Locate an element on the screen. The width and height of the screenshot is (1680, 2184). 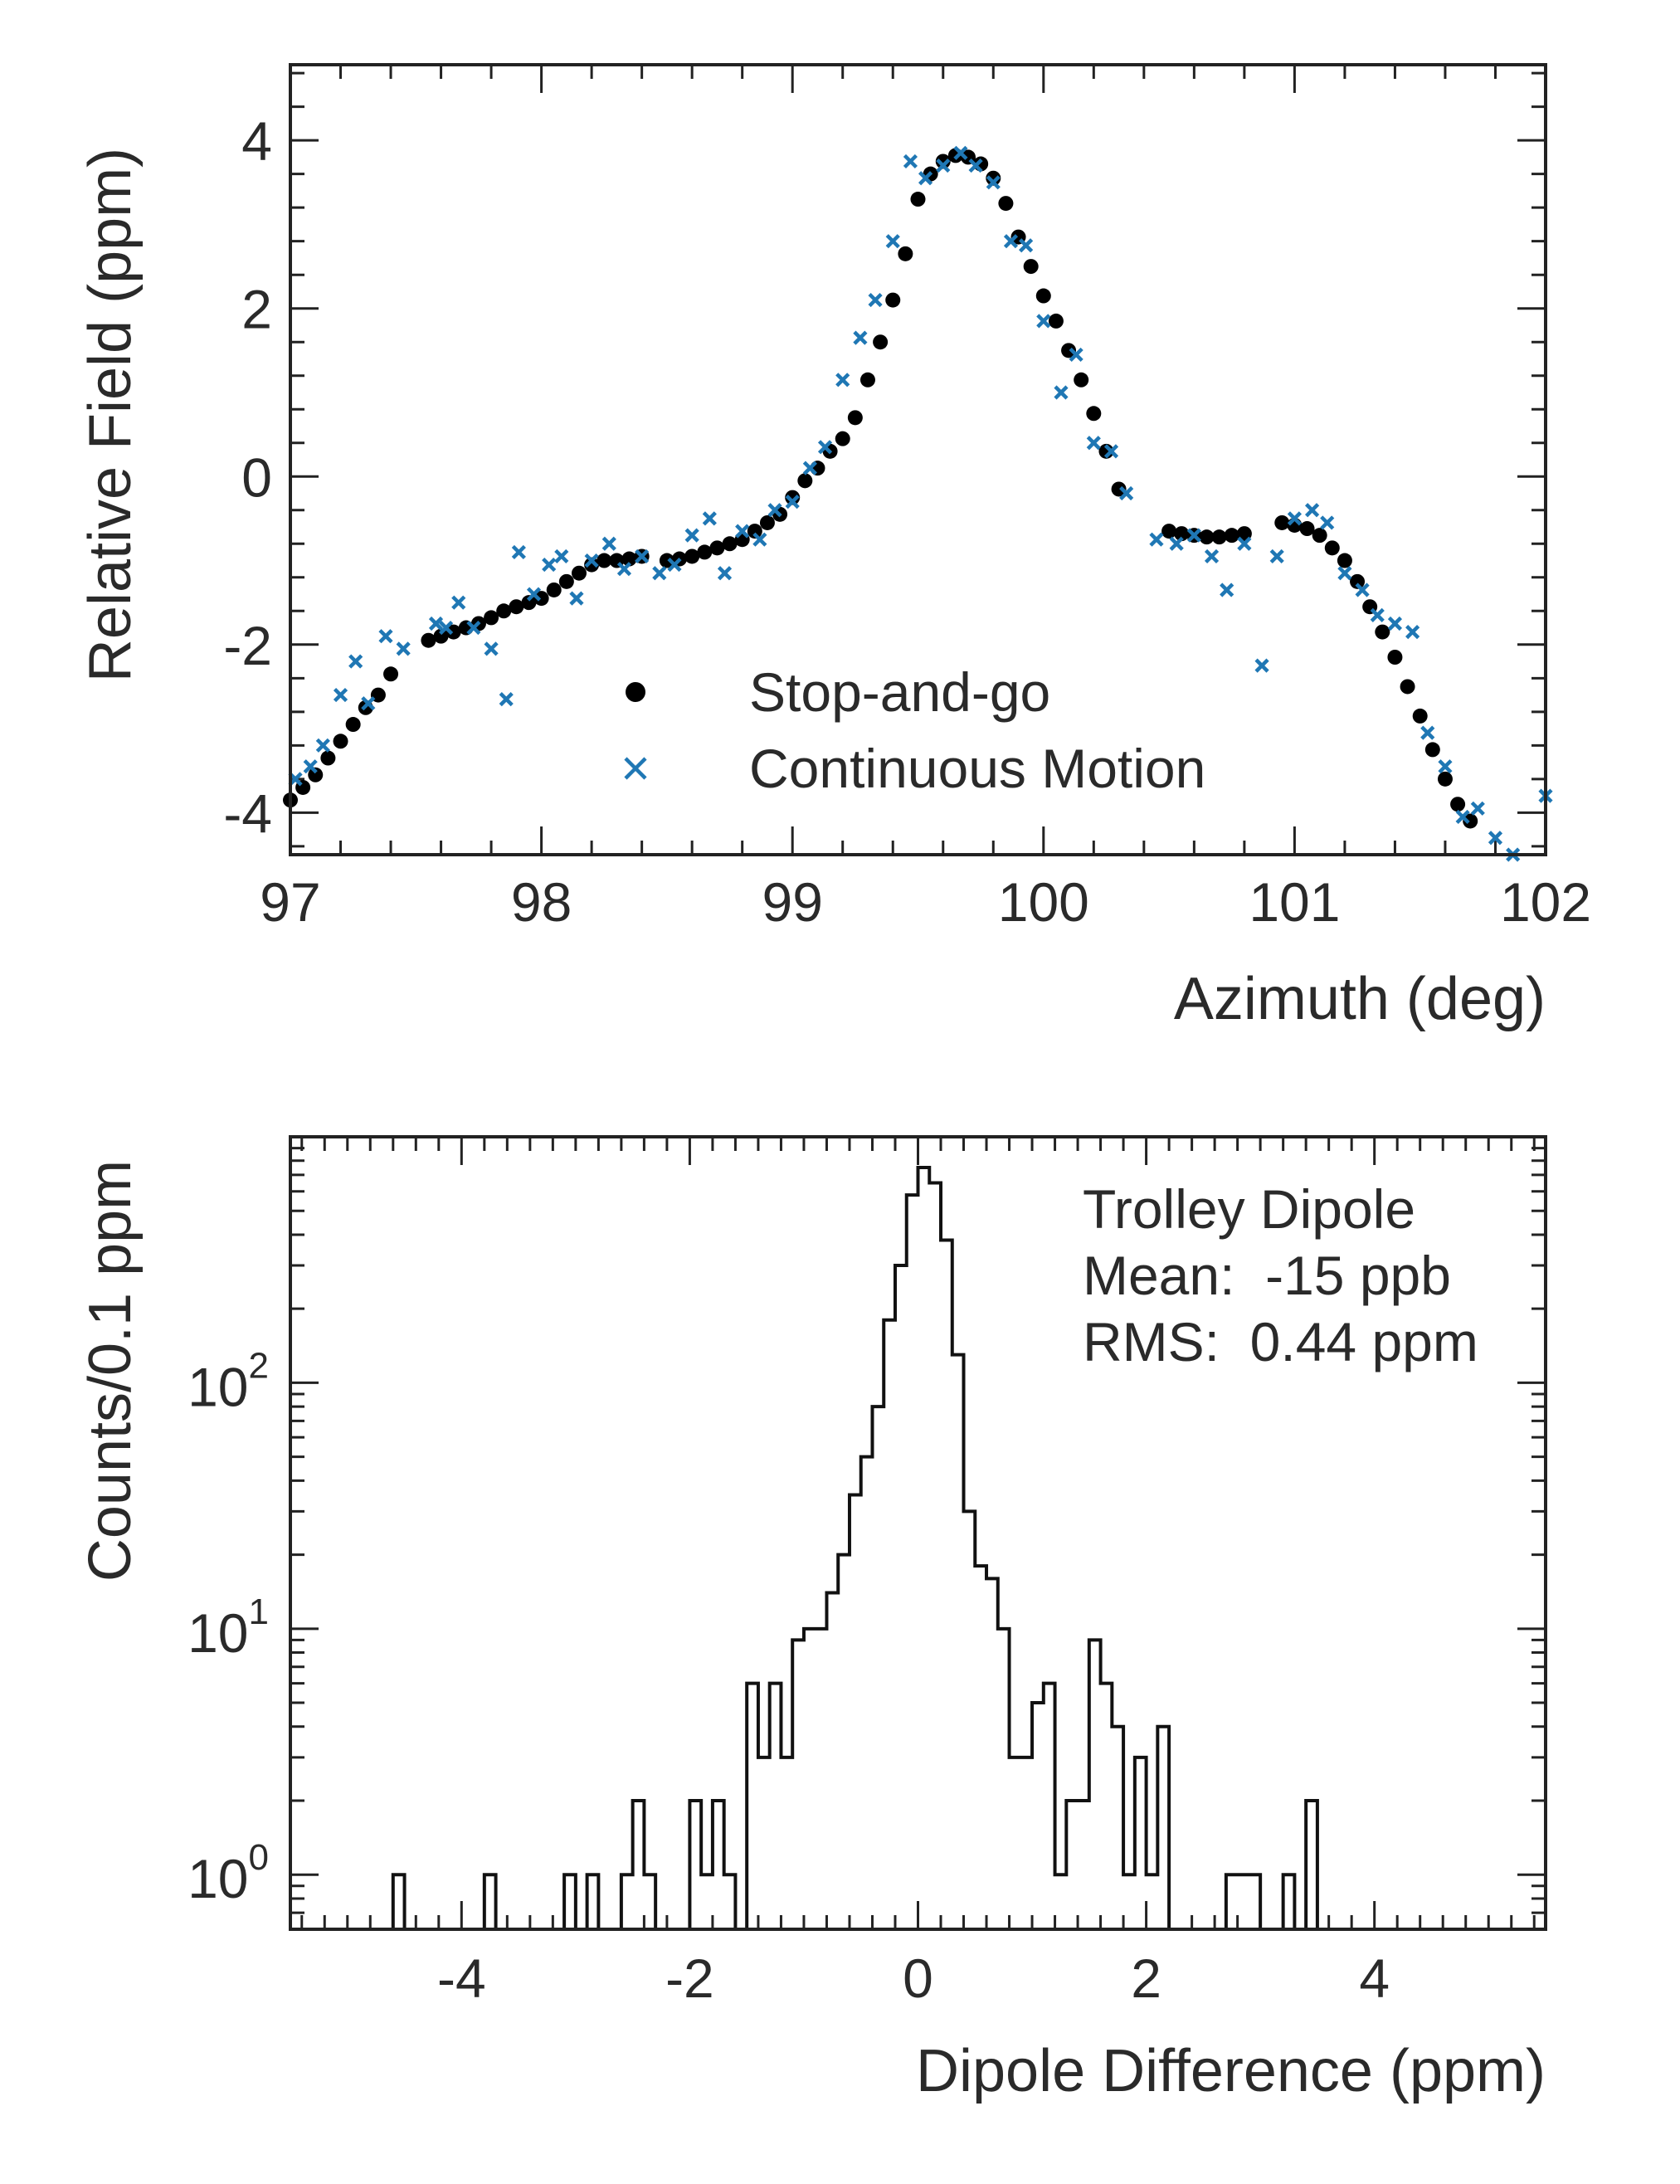
top-x-tick-label: 98 is located at coordinates (541, 902).